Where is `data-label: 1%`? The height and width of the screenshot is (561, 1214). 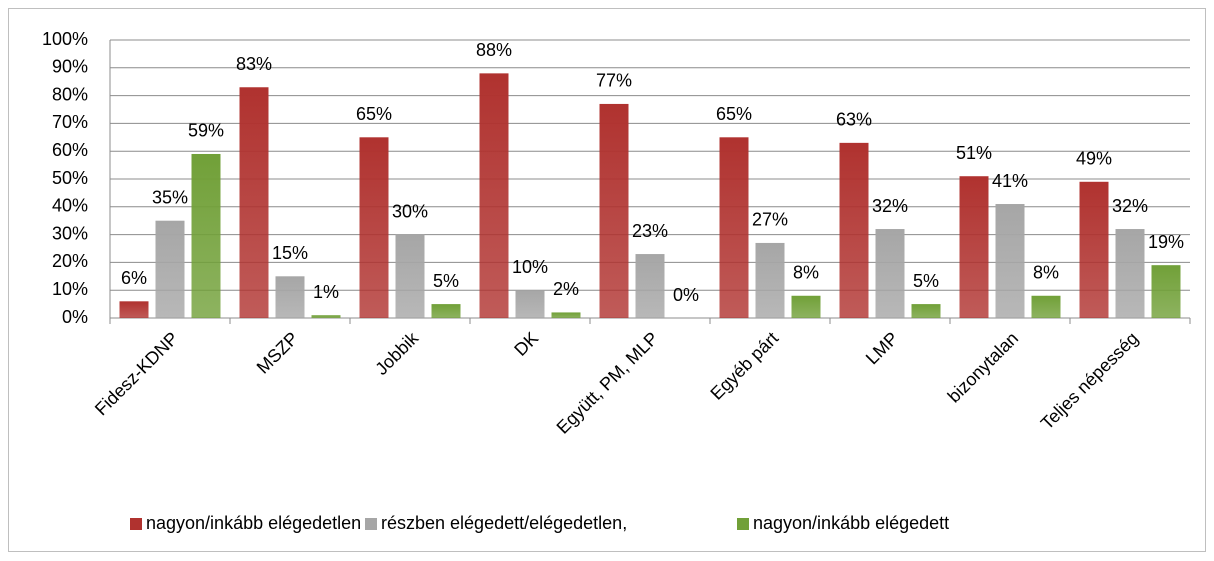
data-label: 1% is located at coordinates (326, 292).